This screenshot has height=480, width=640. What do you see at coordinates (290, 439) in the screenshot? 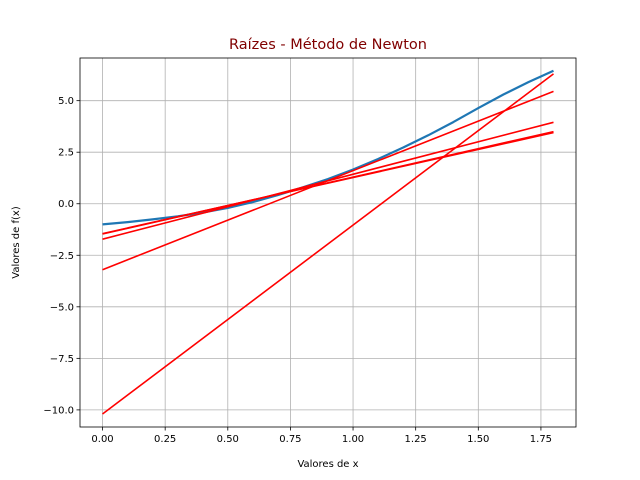
I see `x-tick-label: 0.75` at bounding box center [290, 439].